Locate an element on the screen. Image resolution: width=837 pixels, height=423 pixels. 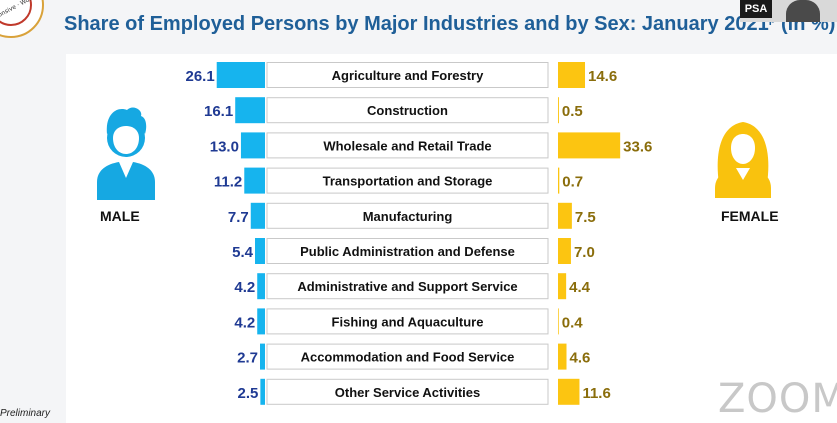
industry-label: Other Service Activities is located at coordinates (407, 392).